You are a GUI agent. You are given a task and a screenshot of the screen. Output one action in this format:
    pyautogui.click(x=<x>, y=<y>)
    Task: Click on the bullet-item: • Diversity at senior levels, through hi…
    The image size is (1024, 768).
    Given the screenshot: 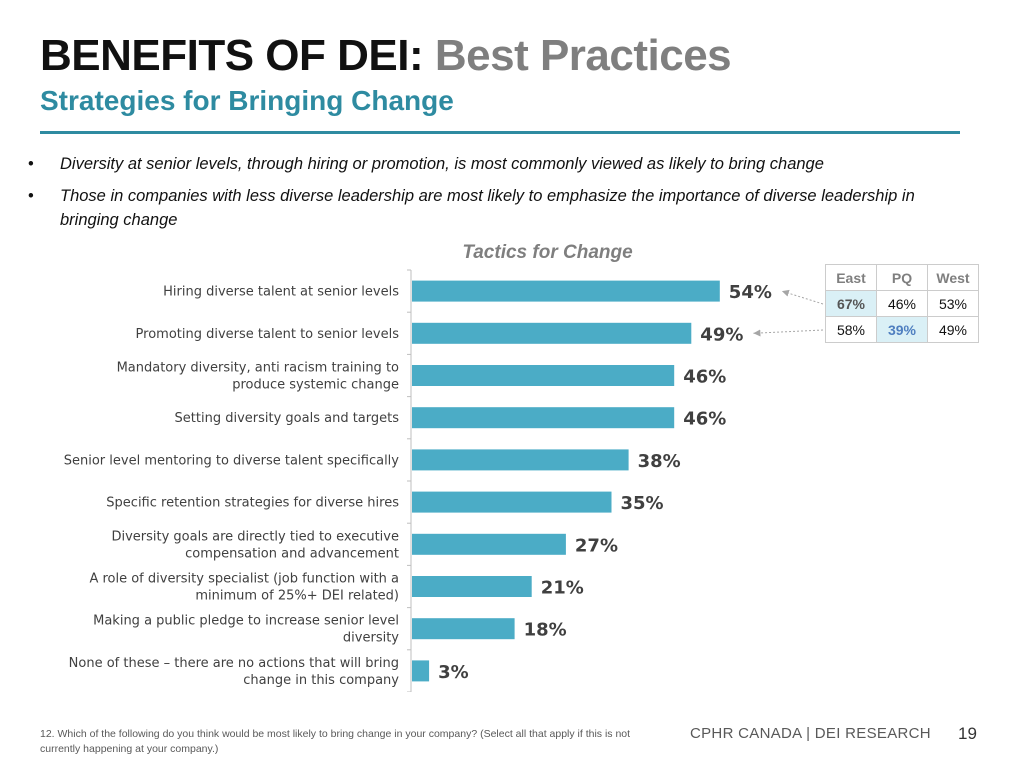 What is the action you would take?
    pyautogui.click(x=478, y=164)
    